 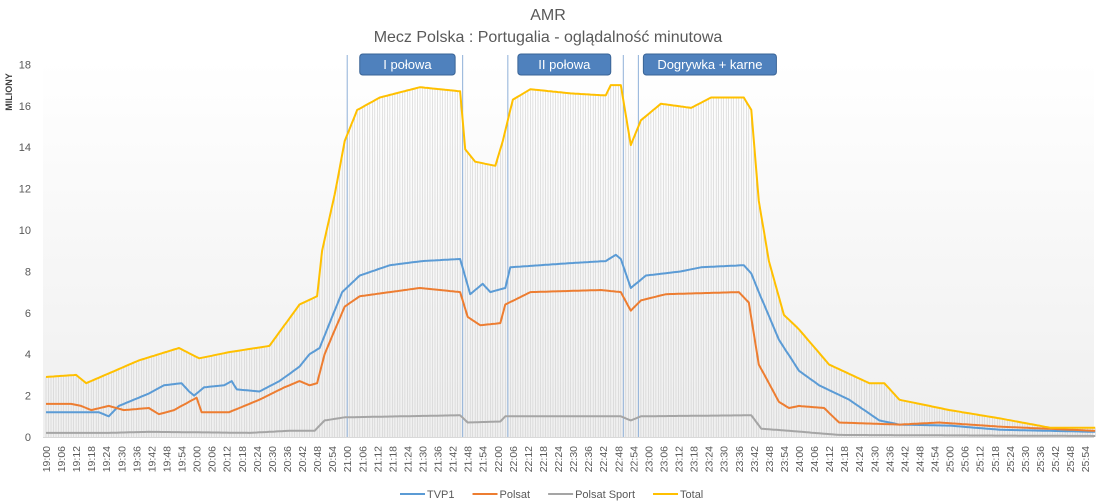 I want to click on annotation-label: I połowa, so click(x=407, y=64).